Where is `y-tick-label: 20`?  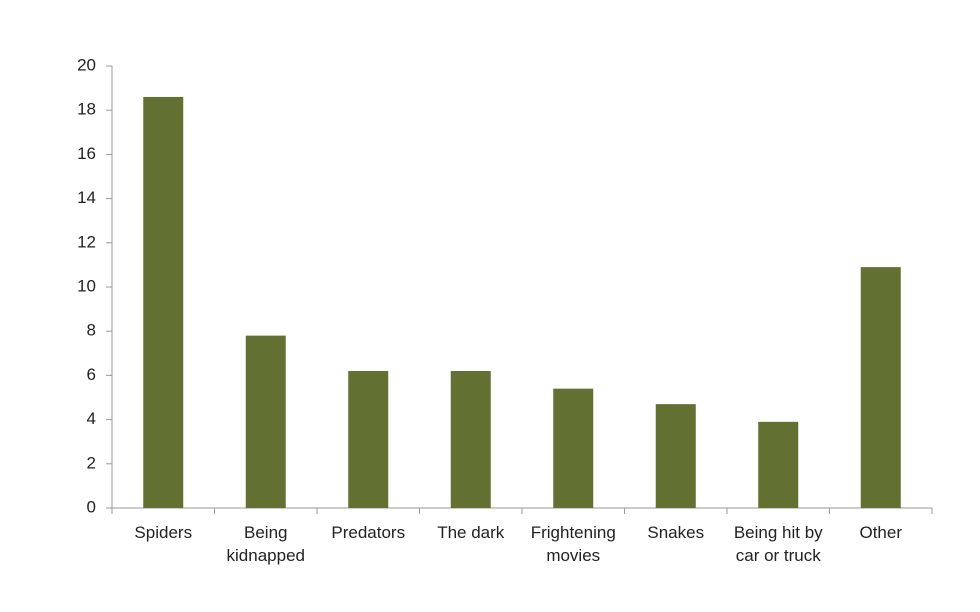 y-tick-label: 20 is located at coordinates (86, 64).